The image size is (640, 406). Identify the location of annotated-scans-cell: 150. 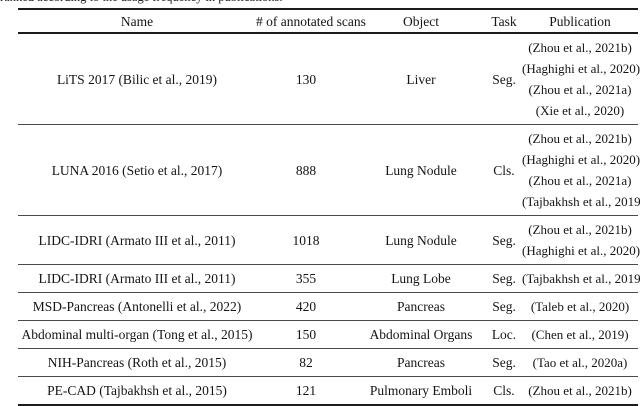
(306, 334).